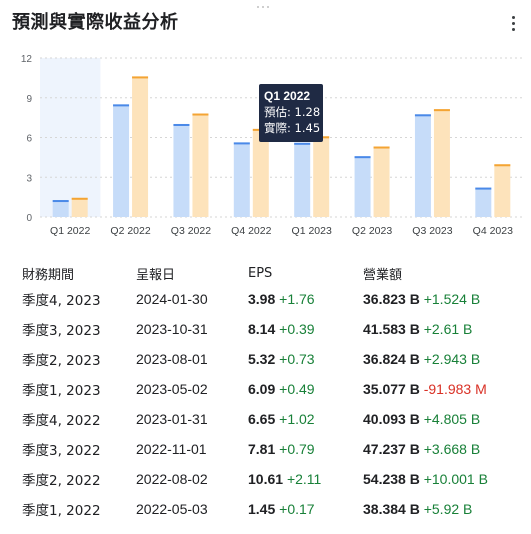 The height and width of the screenshot is (534, 531). What do you see at coordinates (391, 419) in the screenshot?
I see `revenue-value: 40.093 B` at bounding box center [391, 419].